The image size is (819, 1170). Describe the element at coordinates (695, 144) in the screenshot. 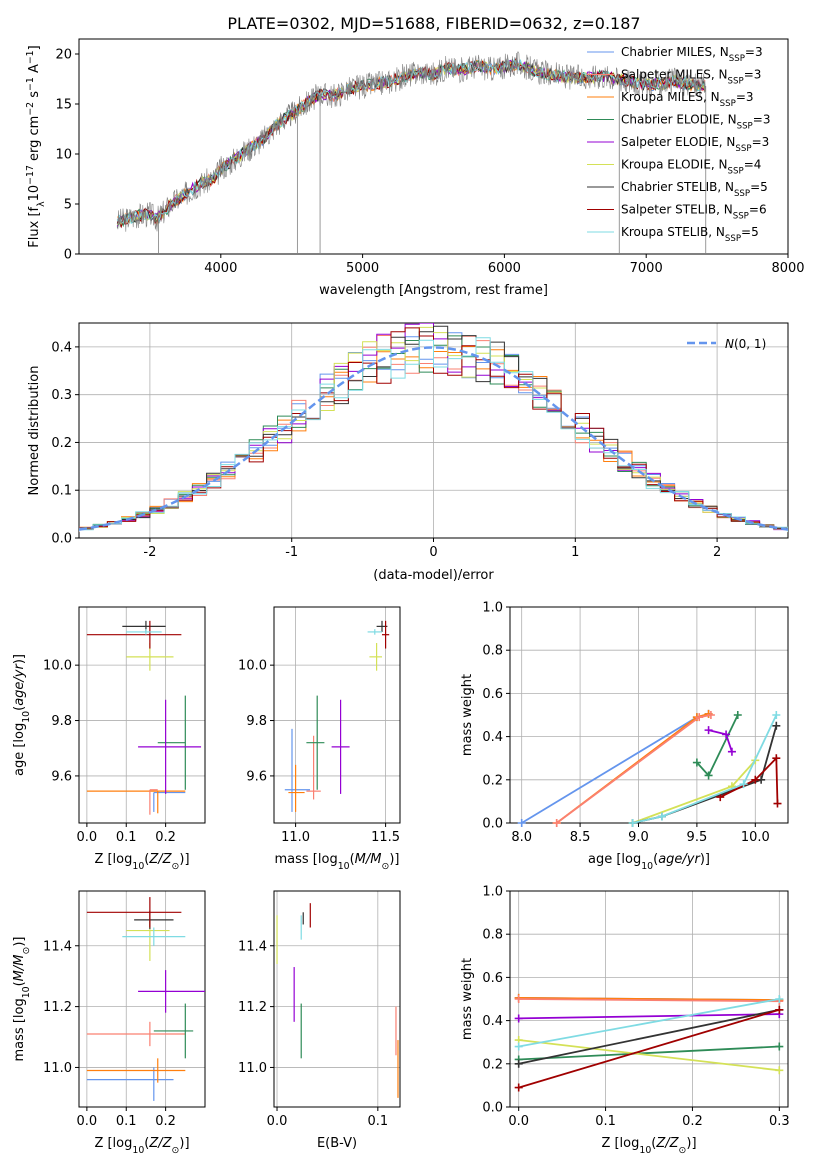

I see `legend-label: Salpeter ELODIE, NSSP=3` at that location.